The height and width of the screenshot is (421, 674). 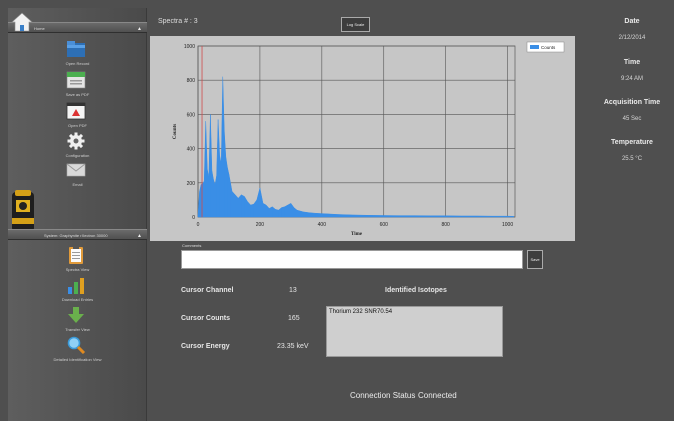 I want to click on sidebar-item-transfer-view: Transfer View, so click(x=77, y=321).